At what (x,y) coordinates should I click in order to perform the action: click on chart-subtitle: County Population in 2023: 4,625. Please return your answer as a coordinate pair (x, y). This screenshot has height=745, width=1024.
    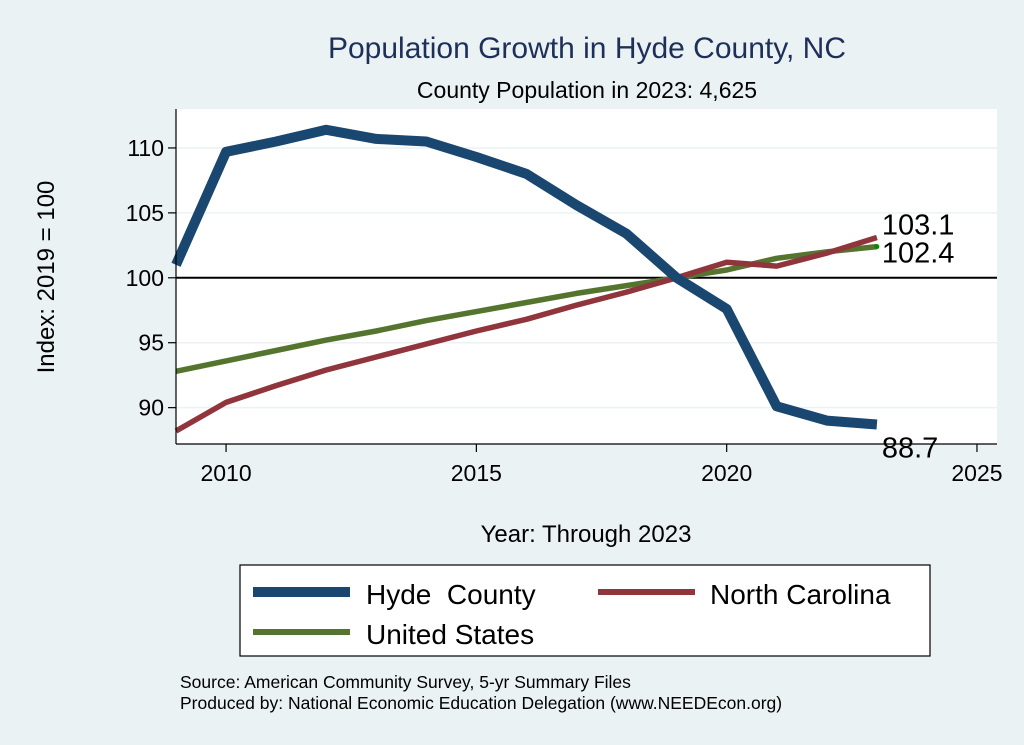
    Looking at the image, I should click on (587, 90).